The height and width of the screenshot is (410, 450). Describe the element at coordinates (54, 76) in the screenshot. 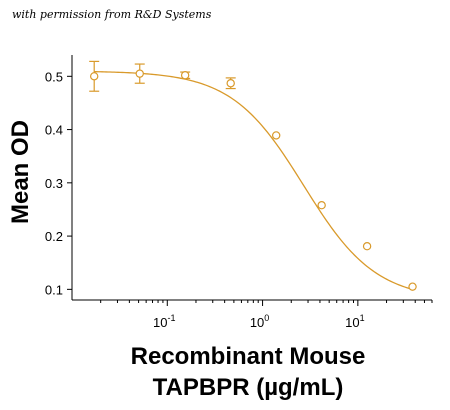

I see `y-tick-label: 0.5` at that location.